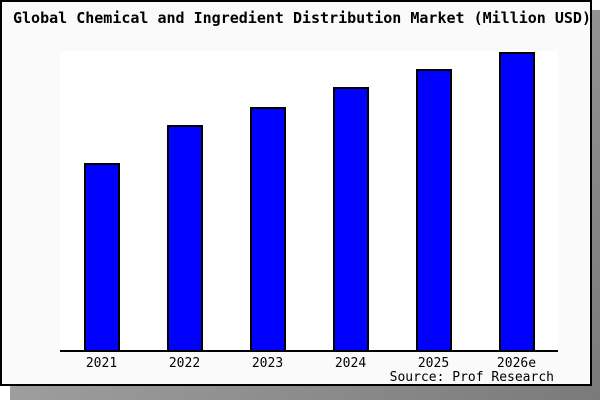 The image size is (600, 400). Describe the element at coordinates (309, 363) in the screenshot. I see `x-axis-tick-labels: 2021 2022 2023 2024 2025 2026e` at that location.